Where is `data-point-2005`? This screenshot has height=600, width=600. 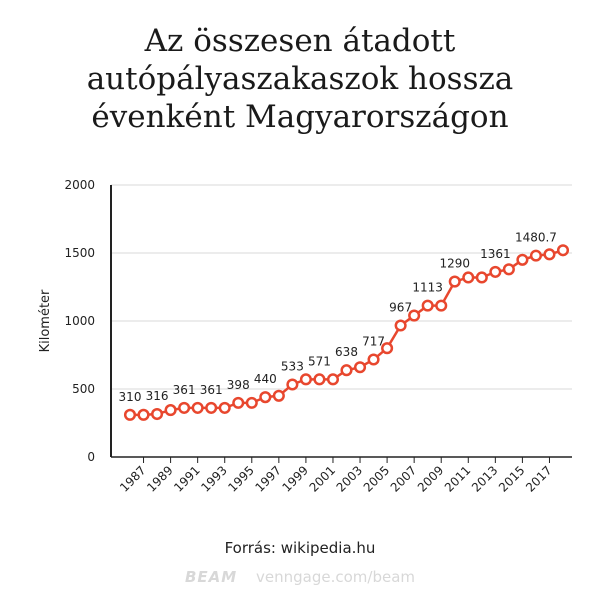 data-point-2005 is located at coordinates (387, 348).